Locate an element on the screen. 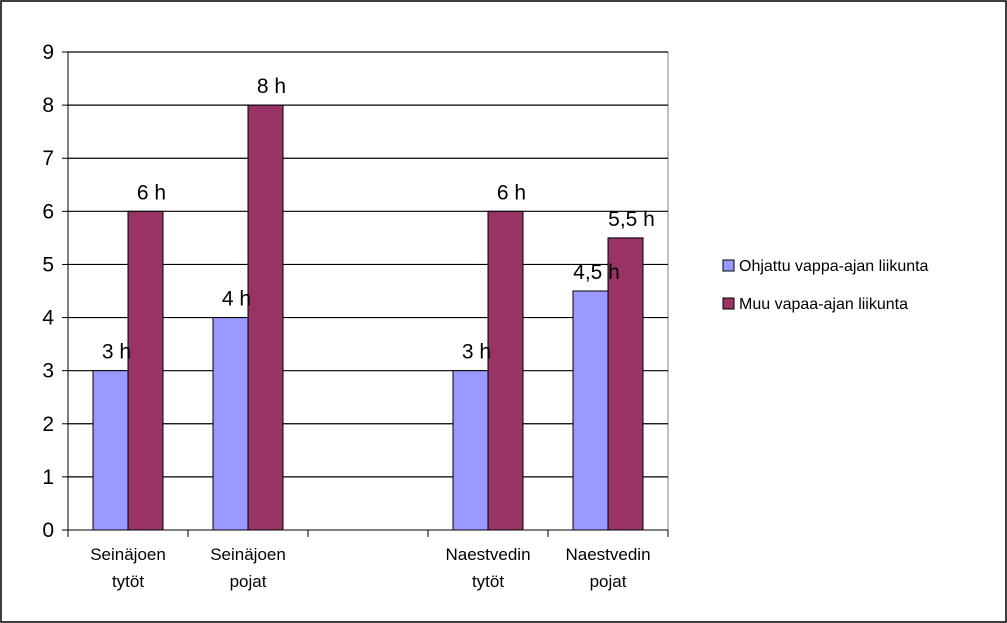  y-tick-label: 8 is located at coordinates (48, 105).